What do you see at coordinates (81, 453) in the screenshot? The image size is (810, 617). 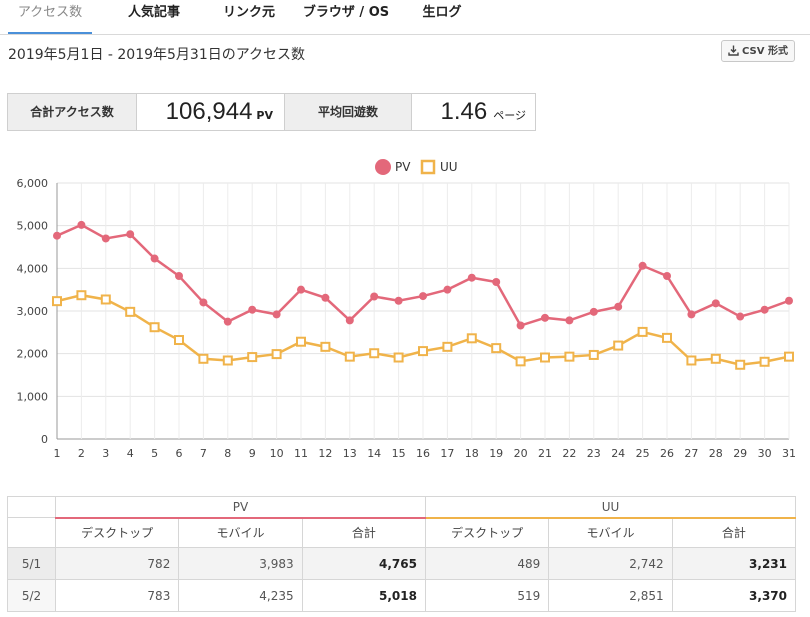 I see `x-tick-label: 2` at bounding box center [81, 453].